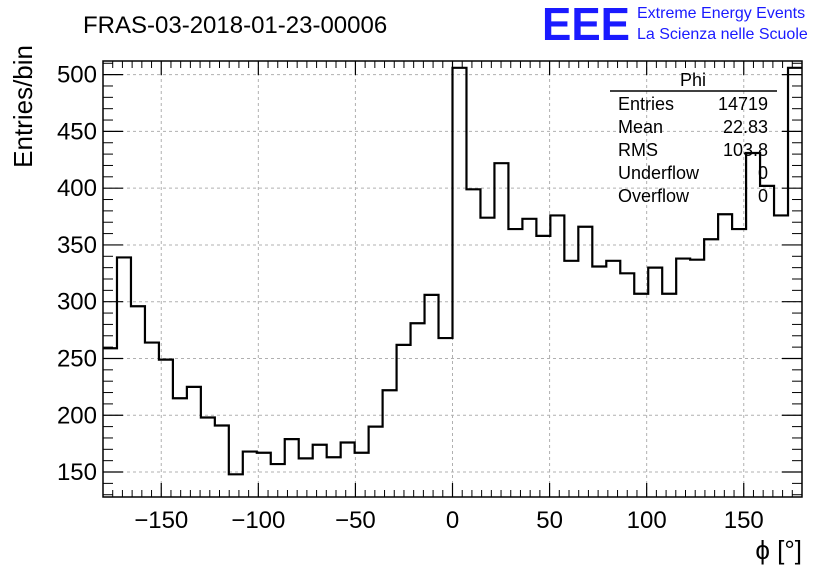 The image size is (836, 572). I want to click on logo-line-1: Extreme Energy Events, so click(721, 13).